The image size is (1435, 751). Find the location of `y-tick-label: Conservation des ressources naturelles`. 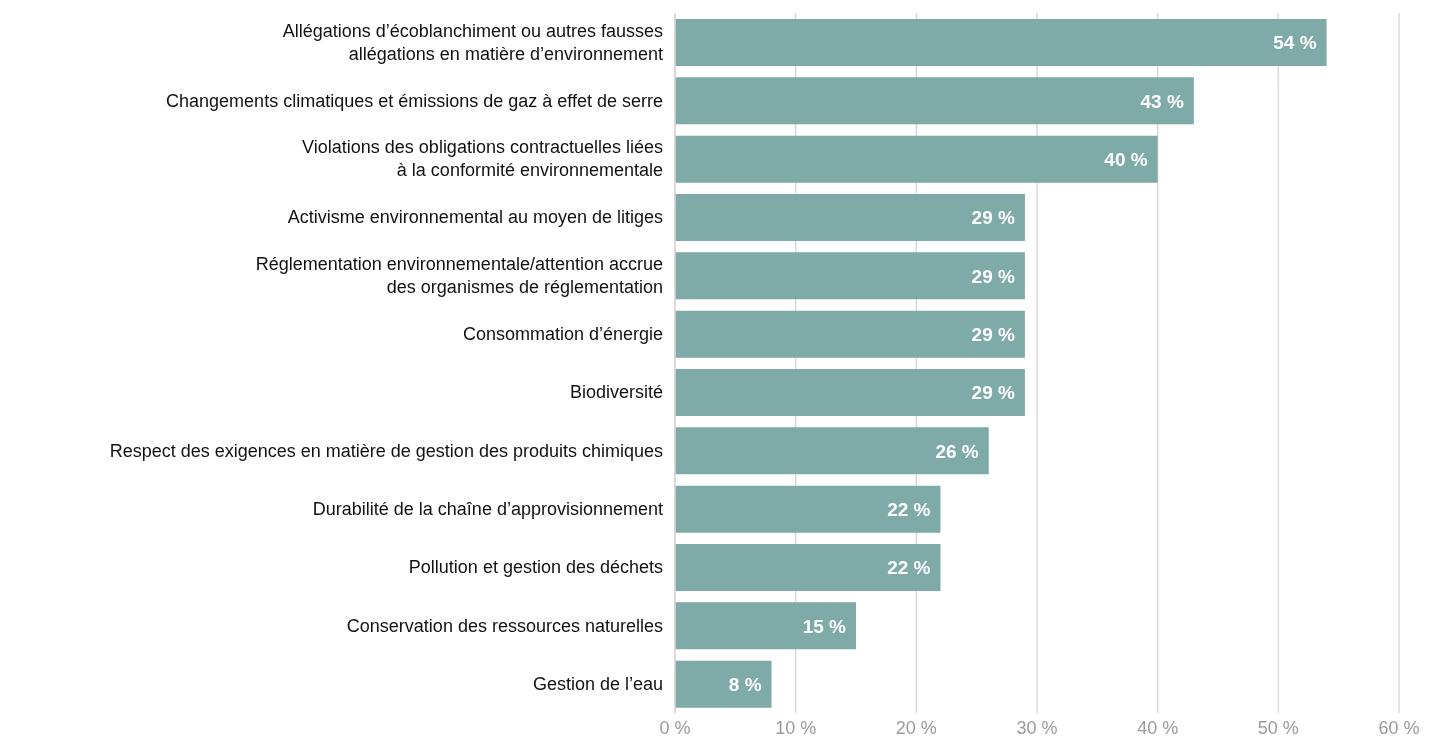

y-tick-label: Conservation des ressources naturelles is located at coordinates (504, 625).